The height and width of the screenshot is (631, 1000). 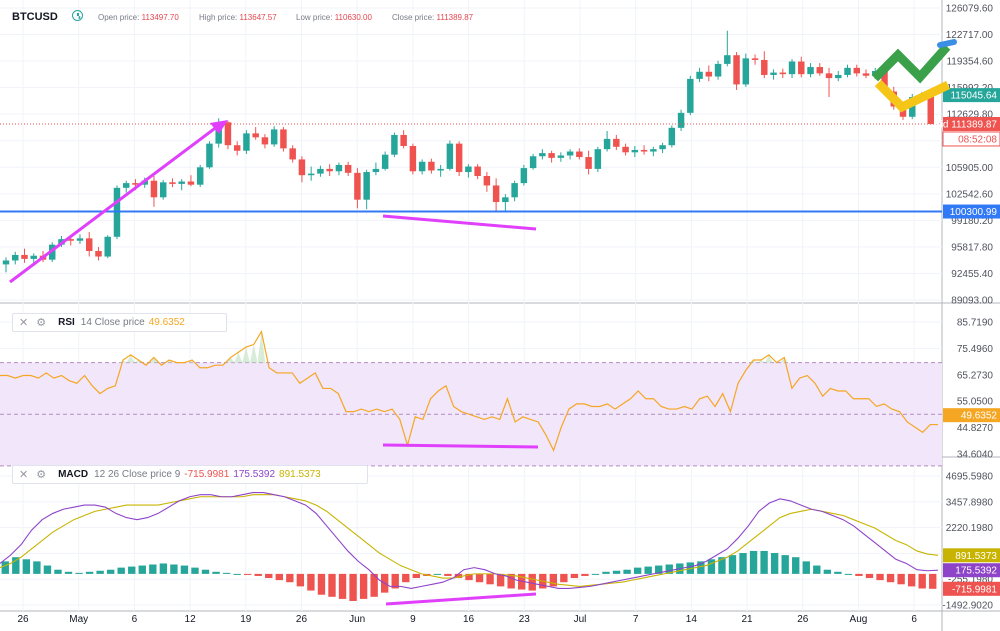 I want to click on rsi-overbought-fill, so click(x=454, y=347).